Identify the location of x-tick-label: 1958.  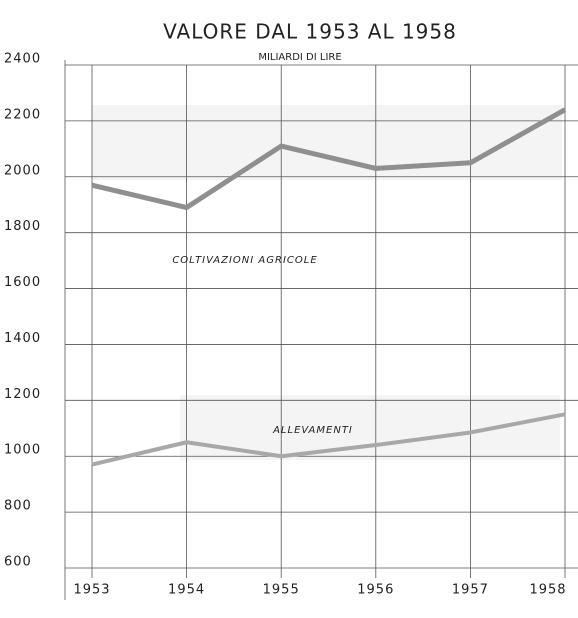
(547, 590).